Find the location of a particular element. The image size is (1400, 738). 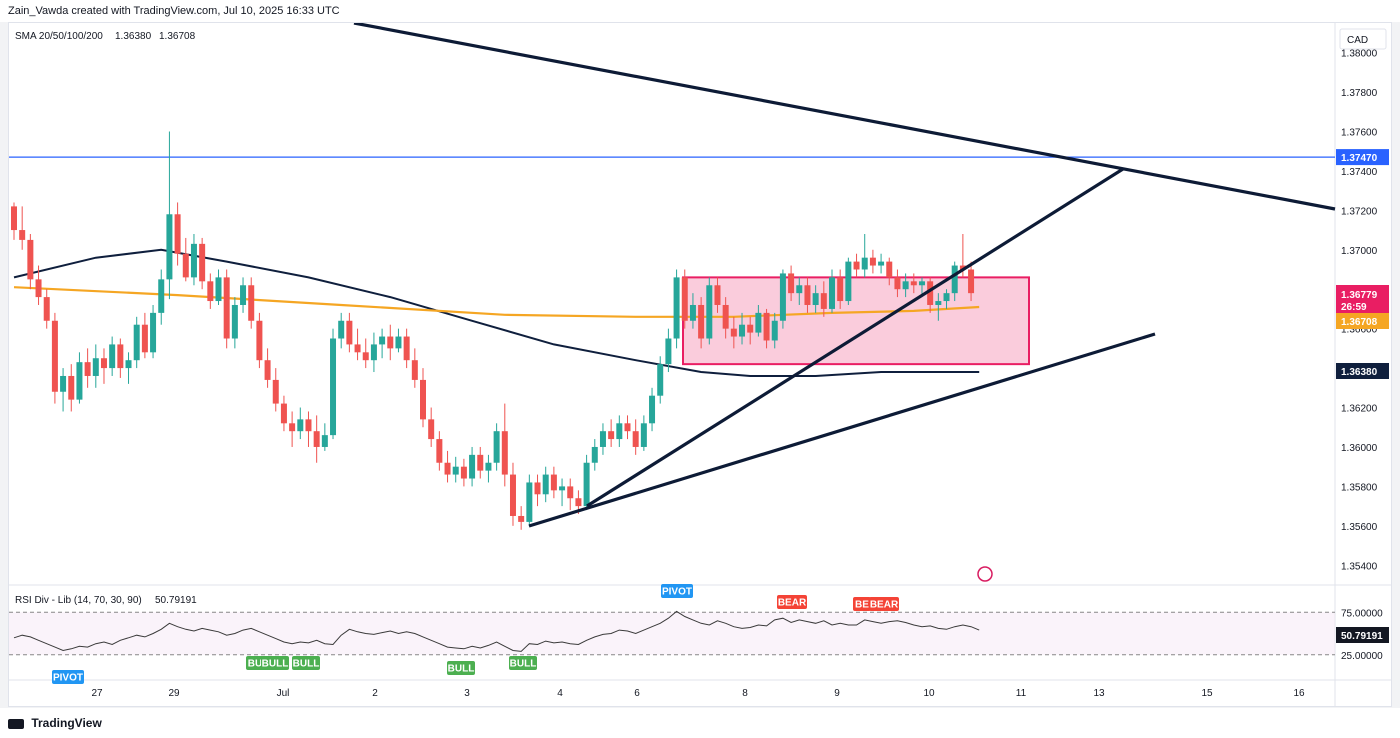

countdown-tag: 26:59 is located at coordinates (1354, 307).